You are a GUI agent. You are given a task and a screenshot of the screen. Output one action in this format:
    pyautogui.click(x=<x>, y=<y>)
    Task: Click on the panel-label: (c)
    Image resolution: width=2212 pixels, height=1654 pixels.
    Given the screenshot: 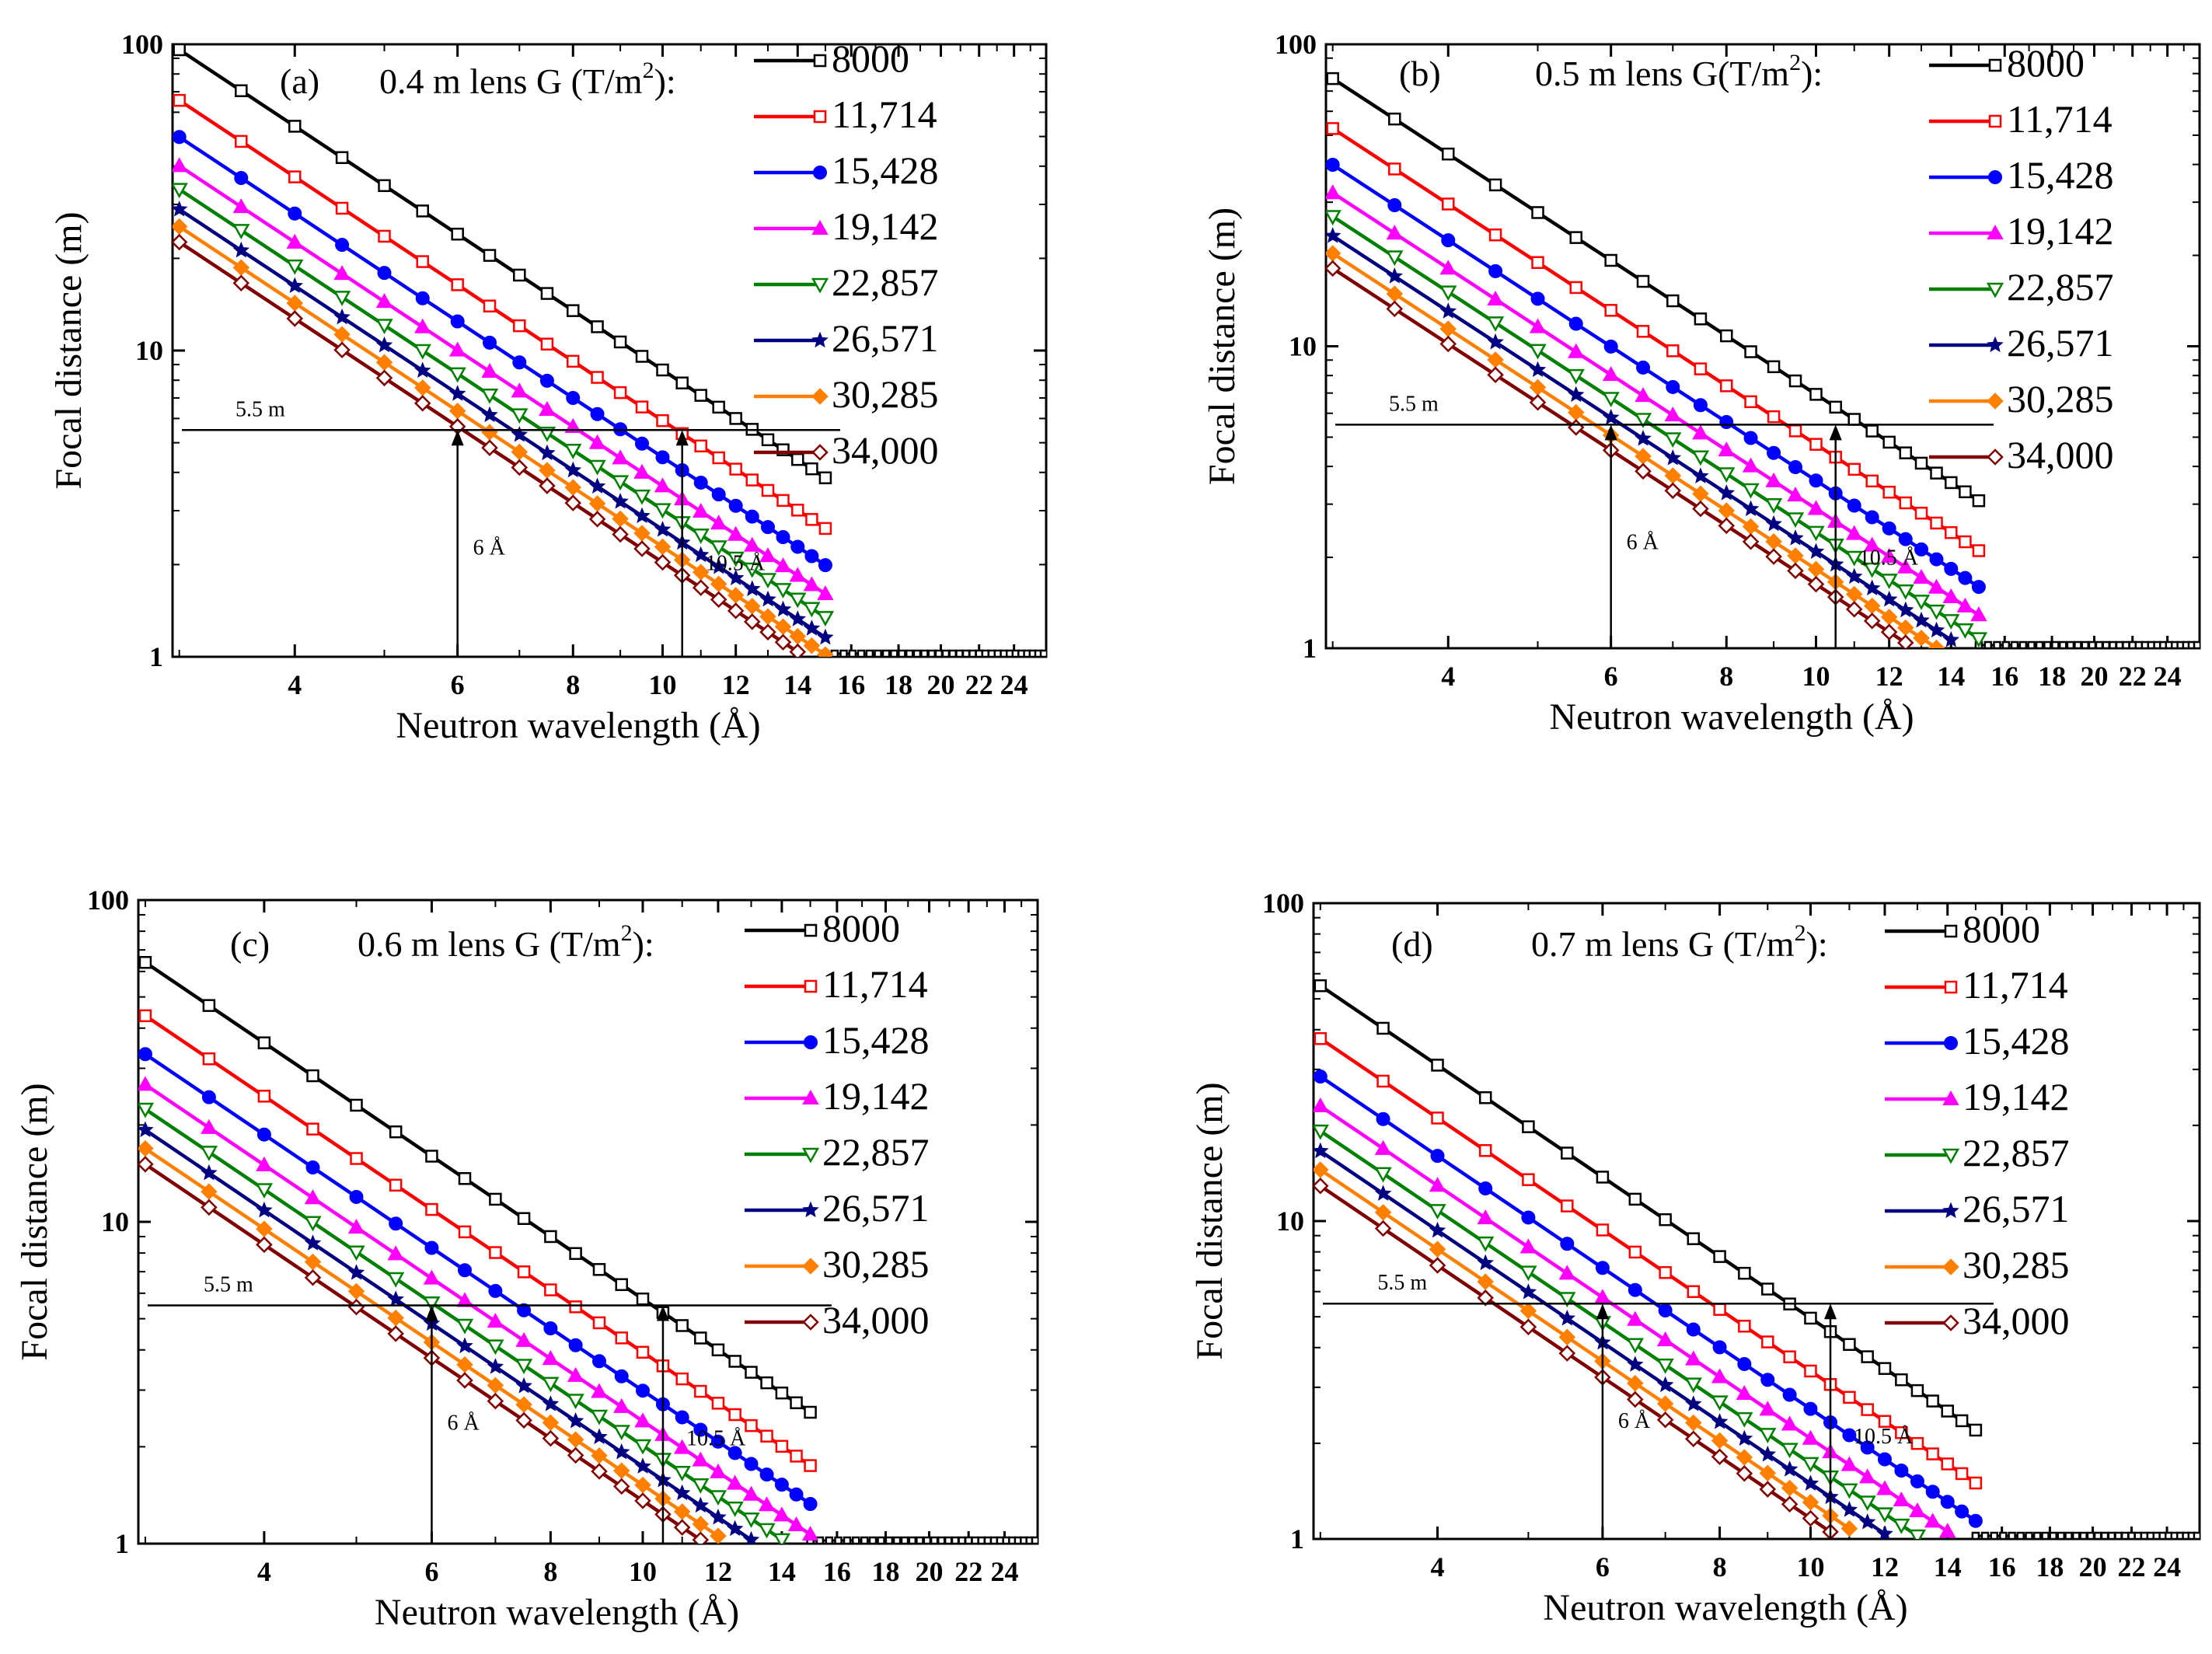 What is the action you would take?
    pyautogui.click(x=250, y=944)
    